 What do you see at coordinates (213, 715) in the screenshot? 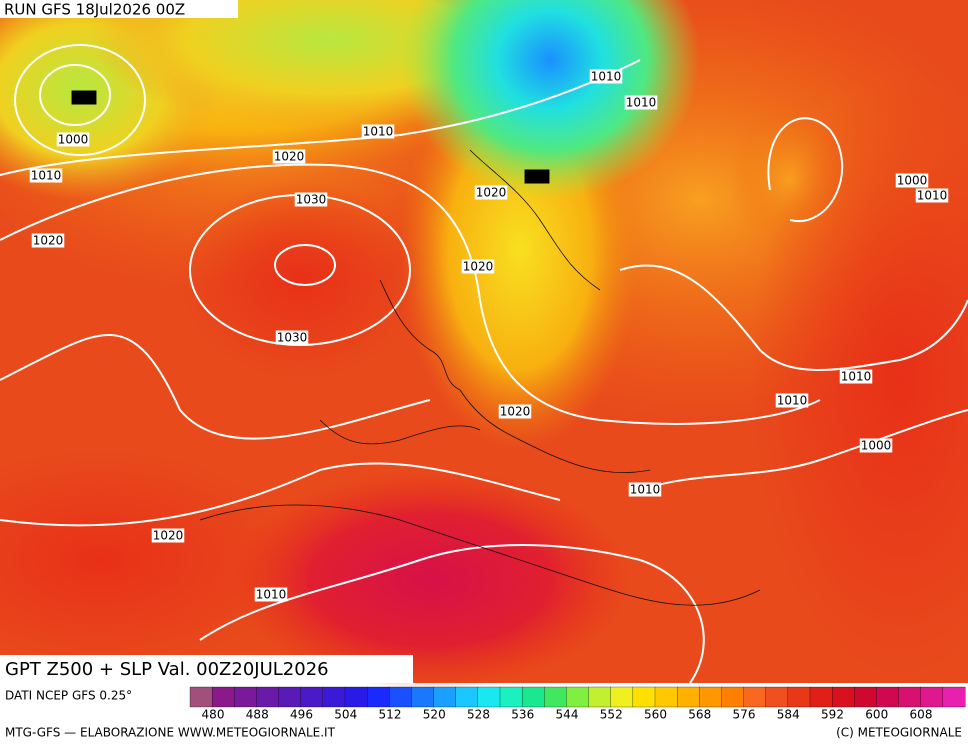
I see `scale-label: 480` at bounding box center [213, 715].